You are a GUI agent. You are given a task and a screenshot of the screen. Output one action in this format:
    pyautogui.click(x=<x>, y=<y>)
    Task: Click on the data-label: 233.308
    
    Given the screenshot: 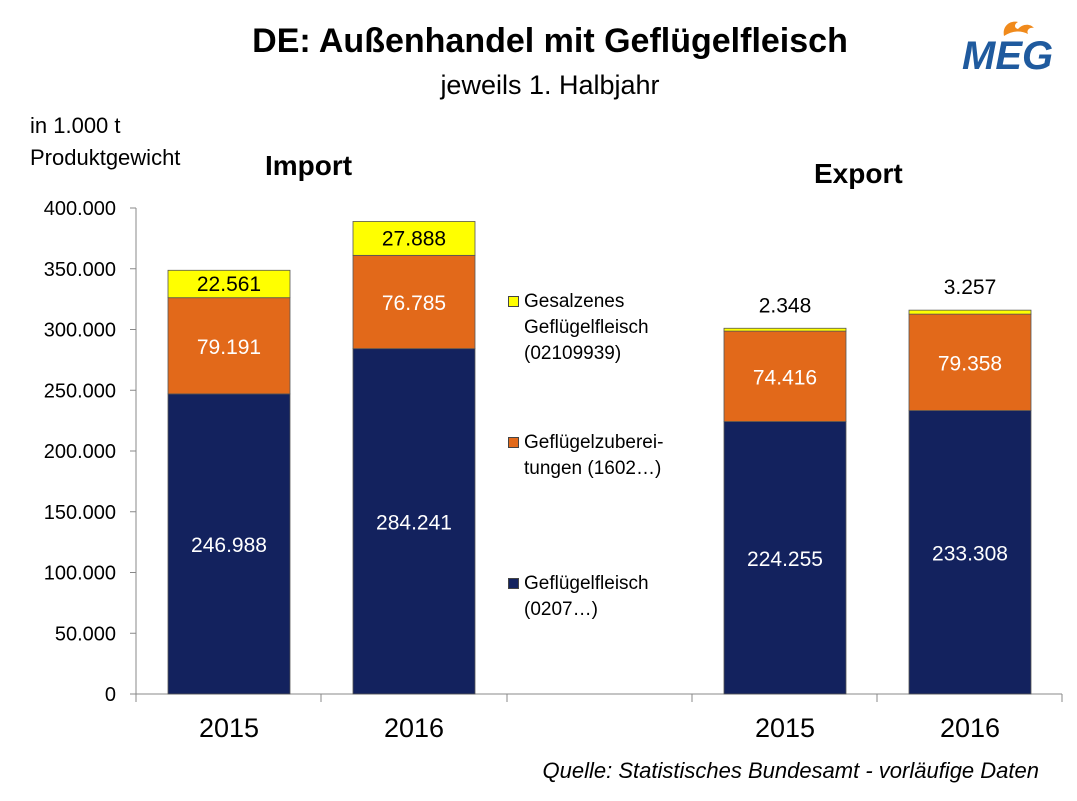 What is the action you would take?
    pyautogui.click(x=970, y=553)
    